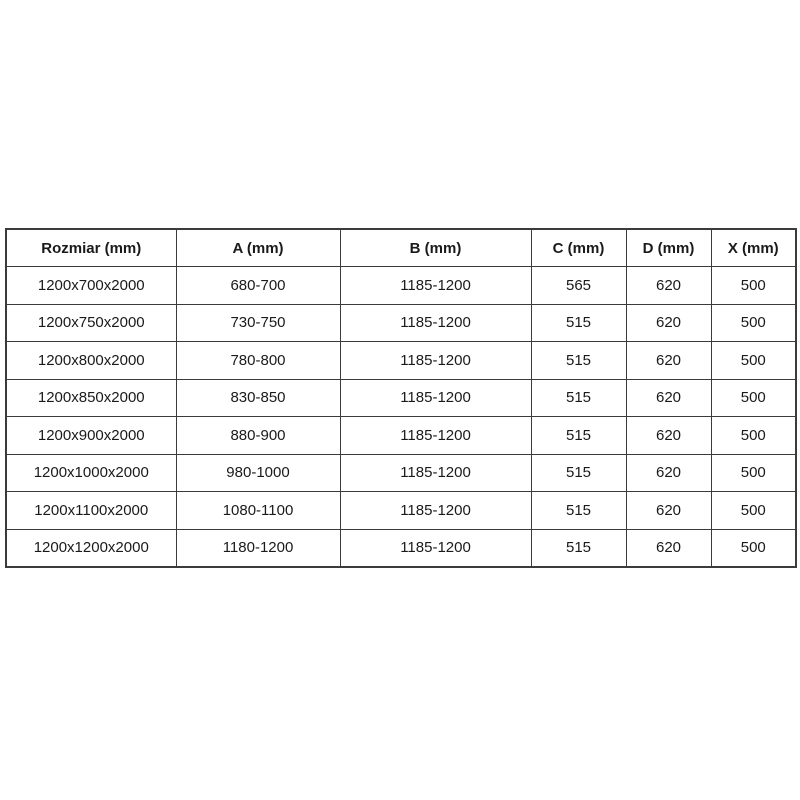 The image size is (800, 800). Describe the element at coordinates (258, 397) in the screenshot. I see `cell-a: 830-850` at that location.